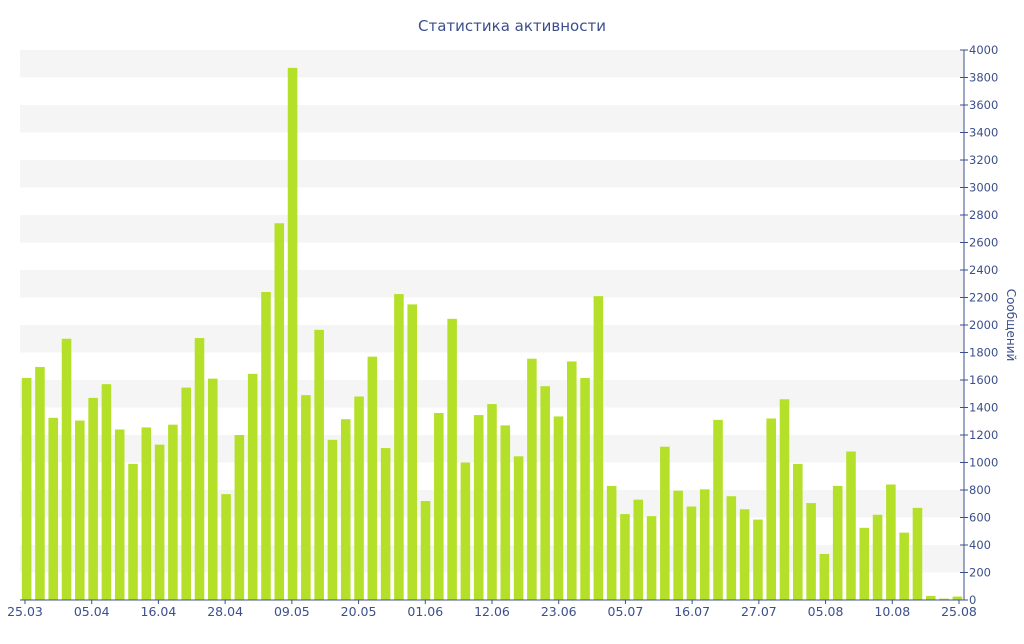 The image size is (1024, 644). I want to click on y-tick-label: 200, so click(980, 573).